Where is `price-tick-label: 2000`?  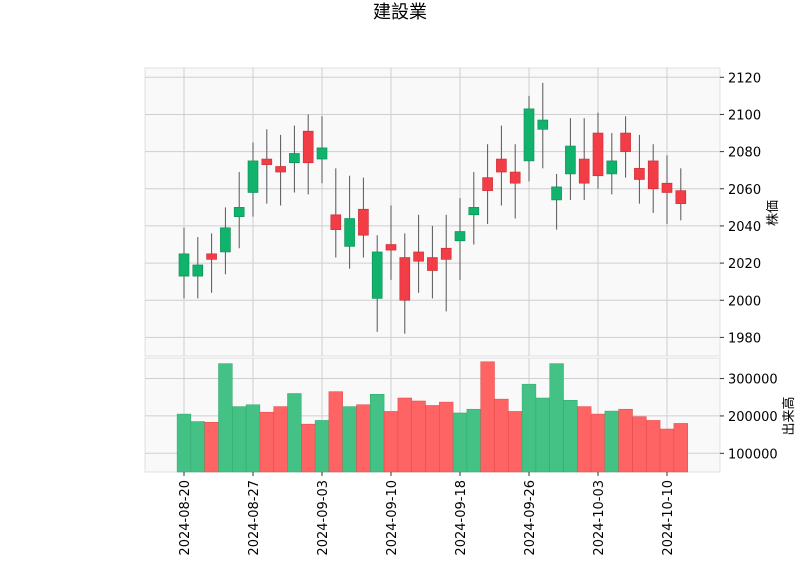 price-tick-label: 2000 is located at coordinates (744, 301).